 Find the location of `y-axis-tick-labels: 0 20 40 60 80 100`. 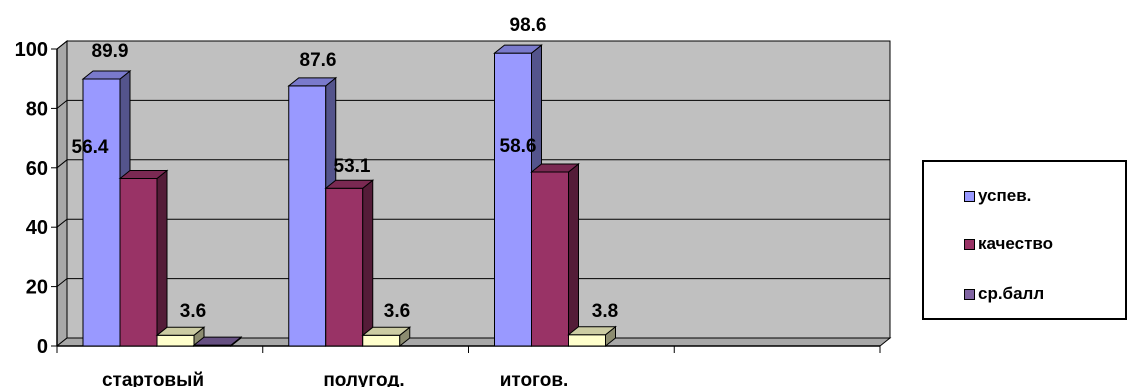

y-axis-tick-labels: 0 20 40 60 80 100 is located at coordinates (31, 198).